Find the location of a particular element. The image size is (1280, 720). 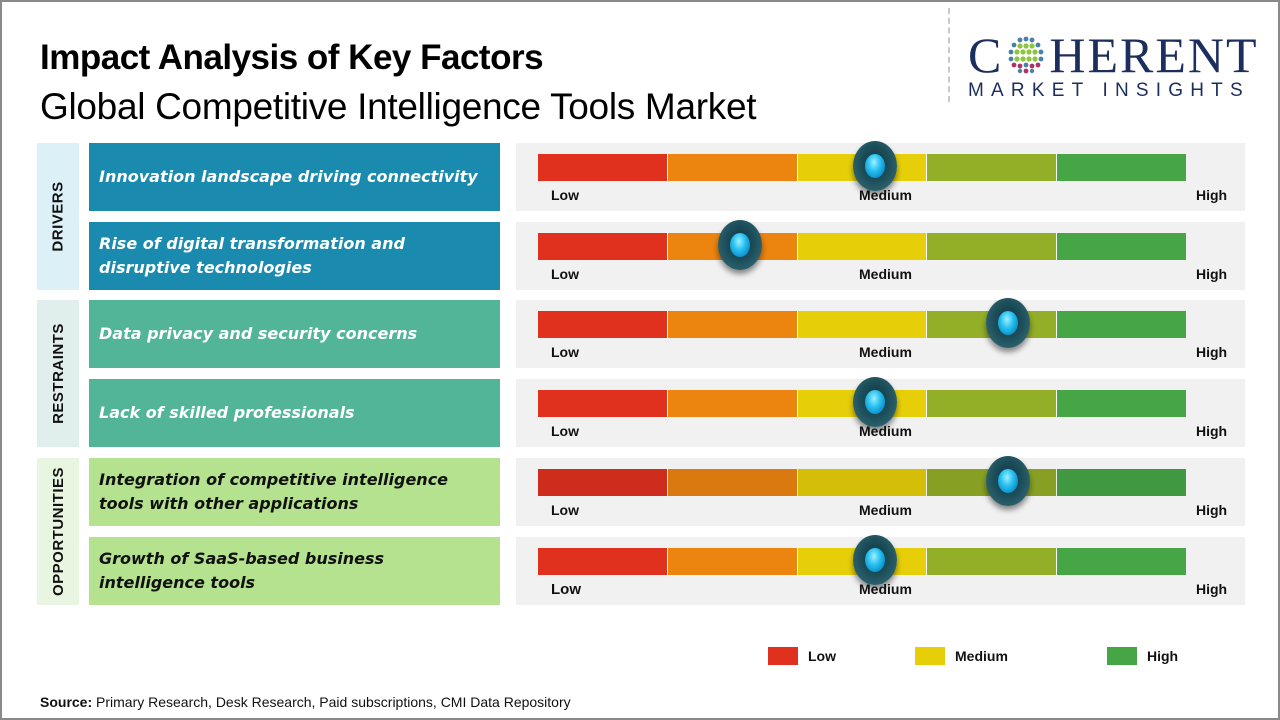

category-label: RESTRAINTS is located at coordinates (58, 373).